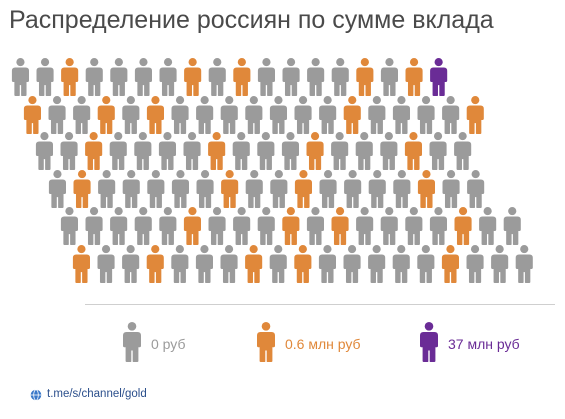 This screenshot has width=565, height=419. Describe the element at coordinates (97, 394) in the screenshot. I see `footer-link: t.me/s/channel/gold` at that location.